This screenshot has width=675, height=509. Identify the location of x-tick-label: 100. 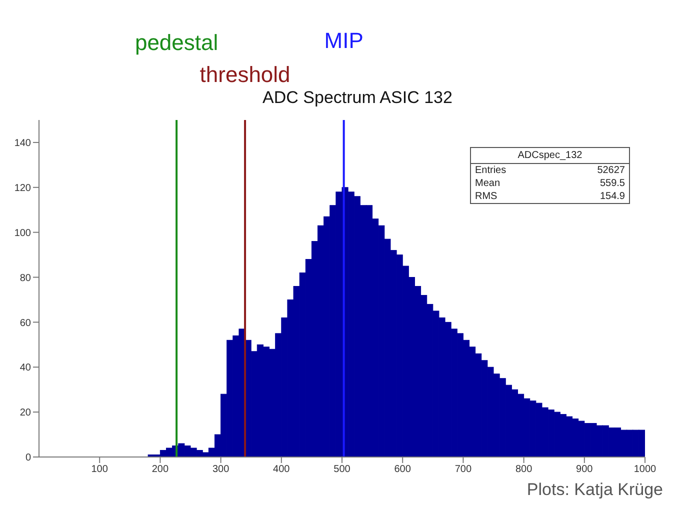
(99, 470).